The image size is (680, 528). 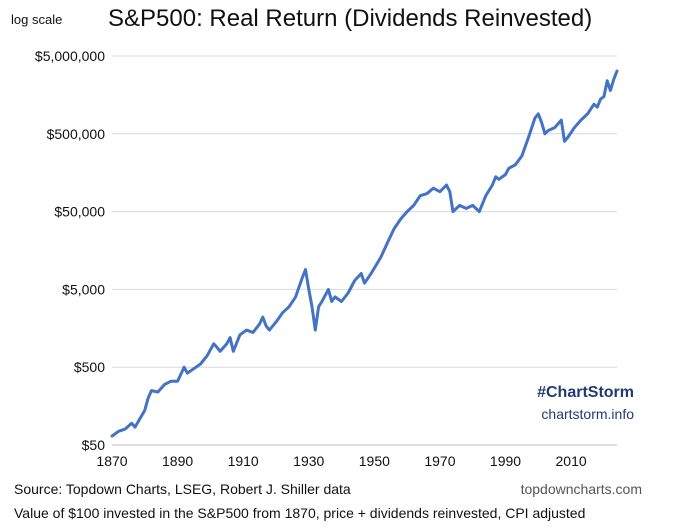 I want to click on y-tick-label: $50,000, so click(x=79, y=212).